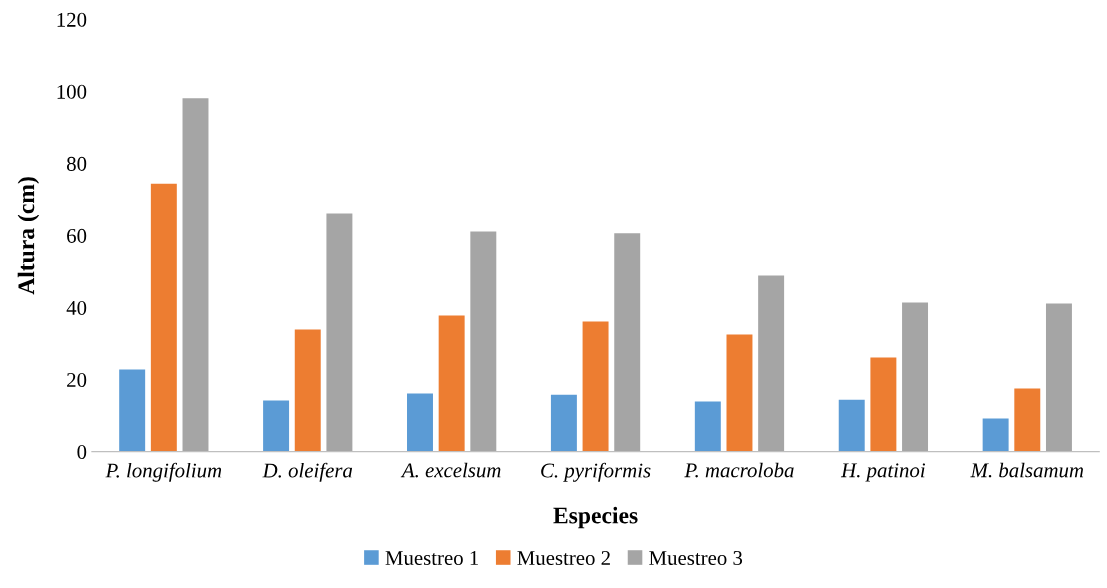 This screenshot has width=1107, height=588. What do you see at coordinates (432, 558) in the screenshot?
I see `legend-label: Muestreo 1` at bounding box center [432, 558].